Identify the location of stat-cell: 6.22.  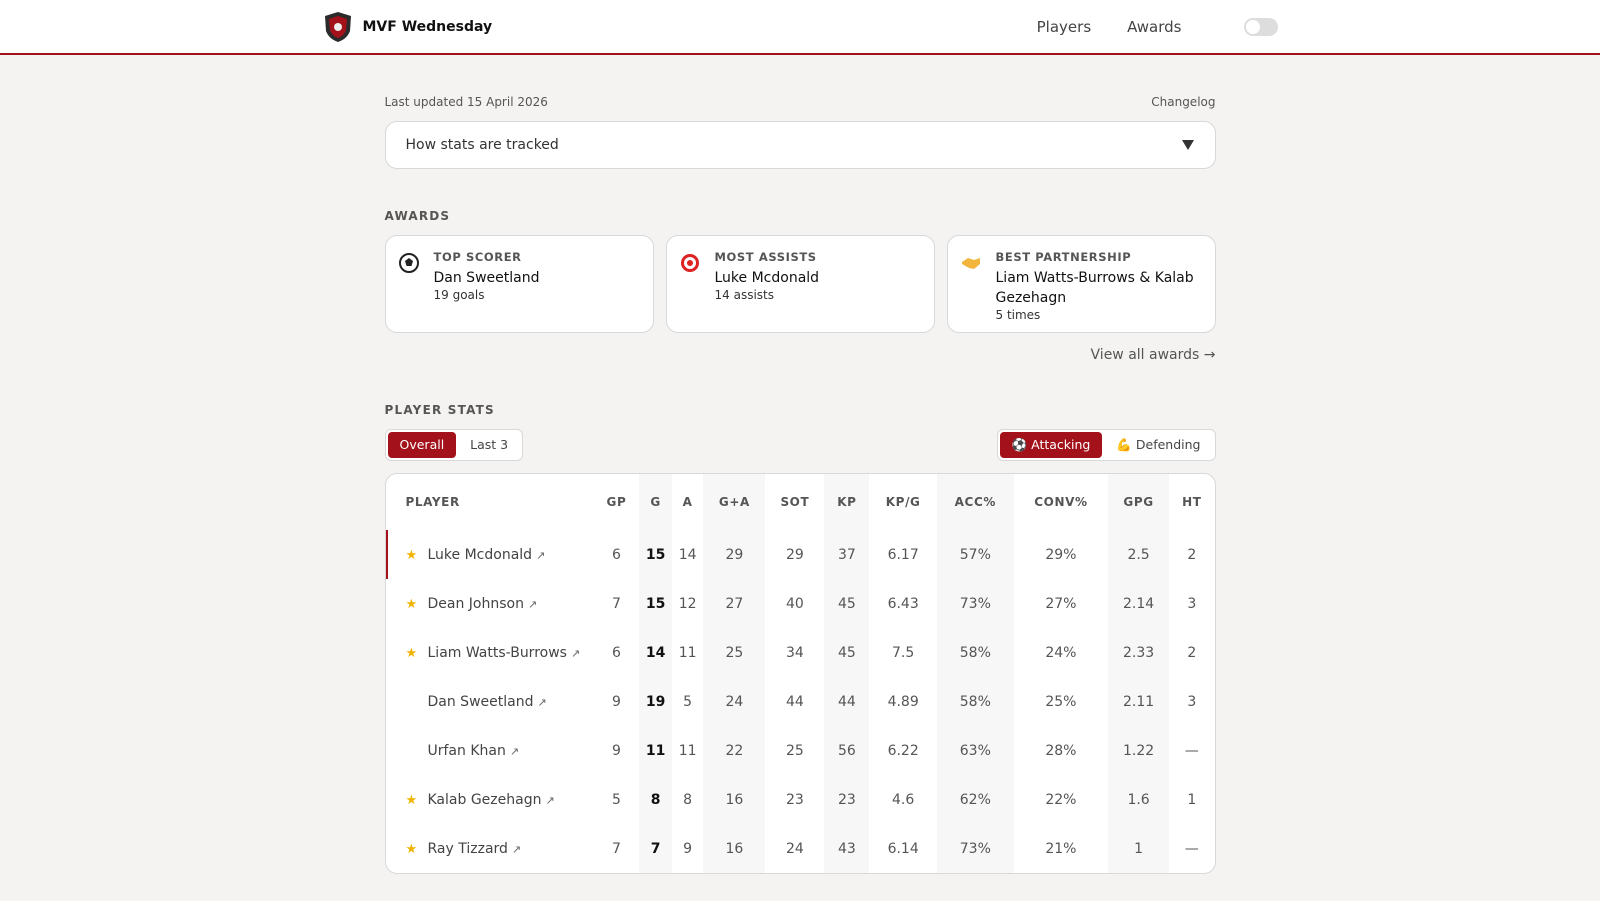
(903, 750).